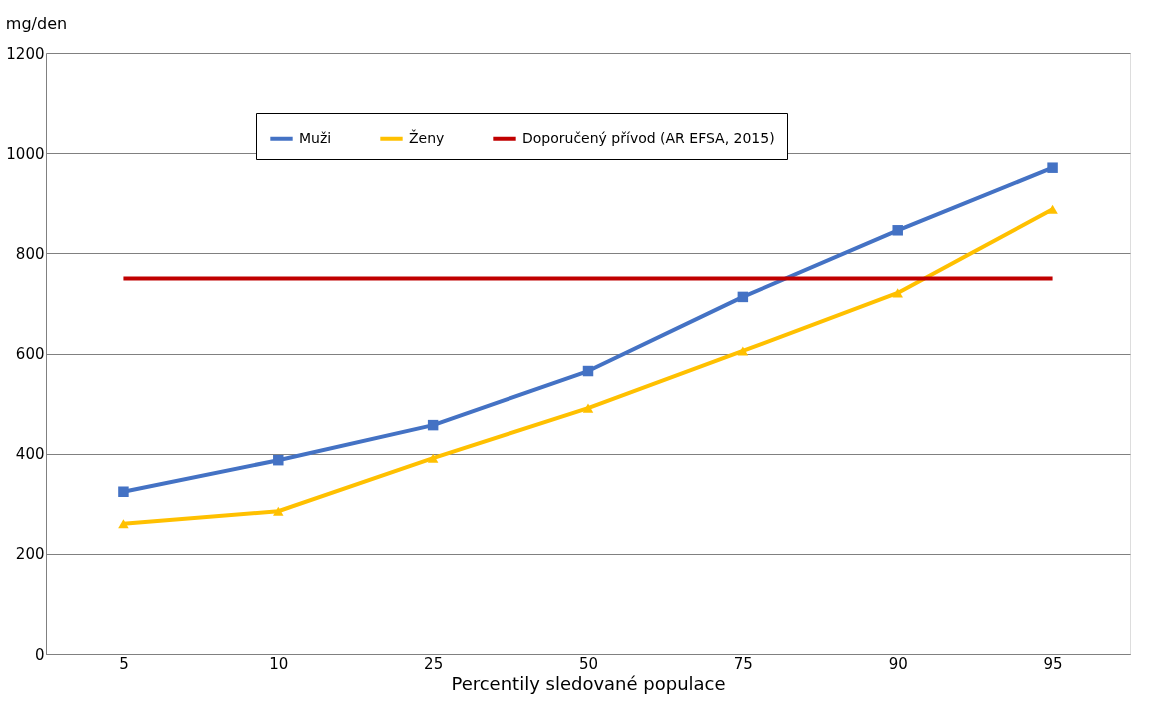  I want to click on legend-label: Muži, so click(315, 137).